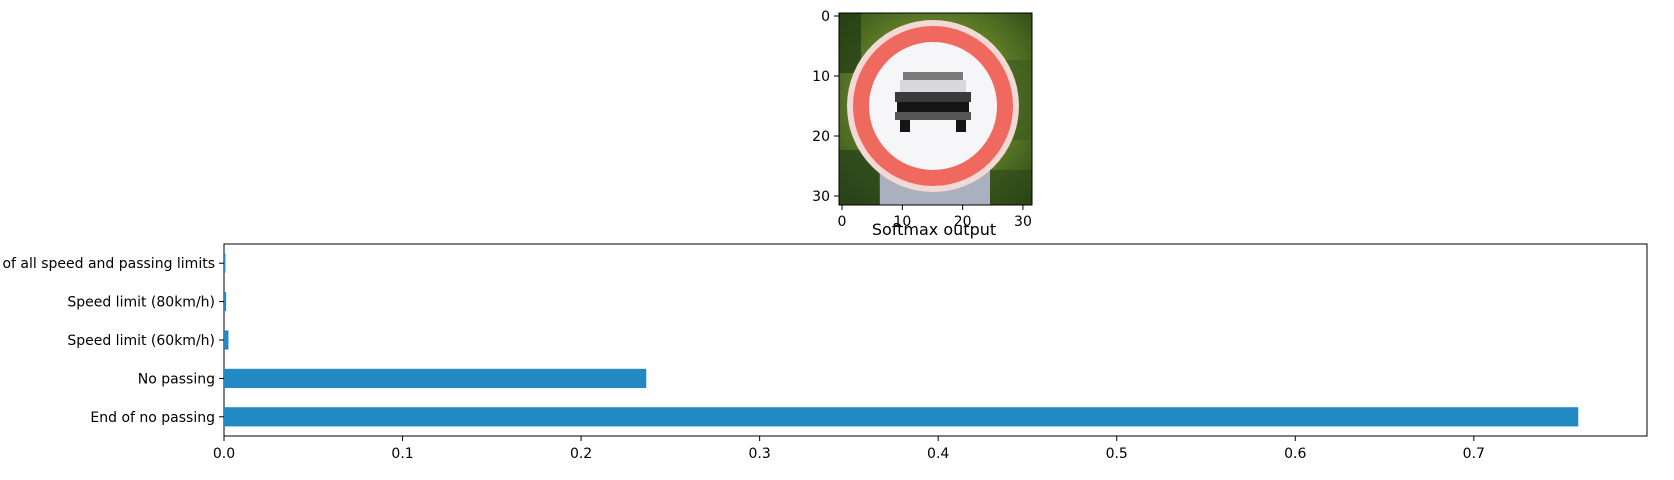 Image resolution: width=1674 pixels, height=480 pixels. I want to click on image-x-ticks: 0 10 20 30, so click(935, 217).